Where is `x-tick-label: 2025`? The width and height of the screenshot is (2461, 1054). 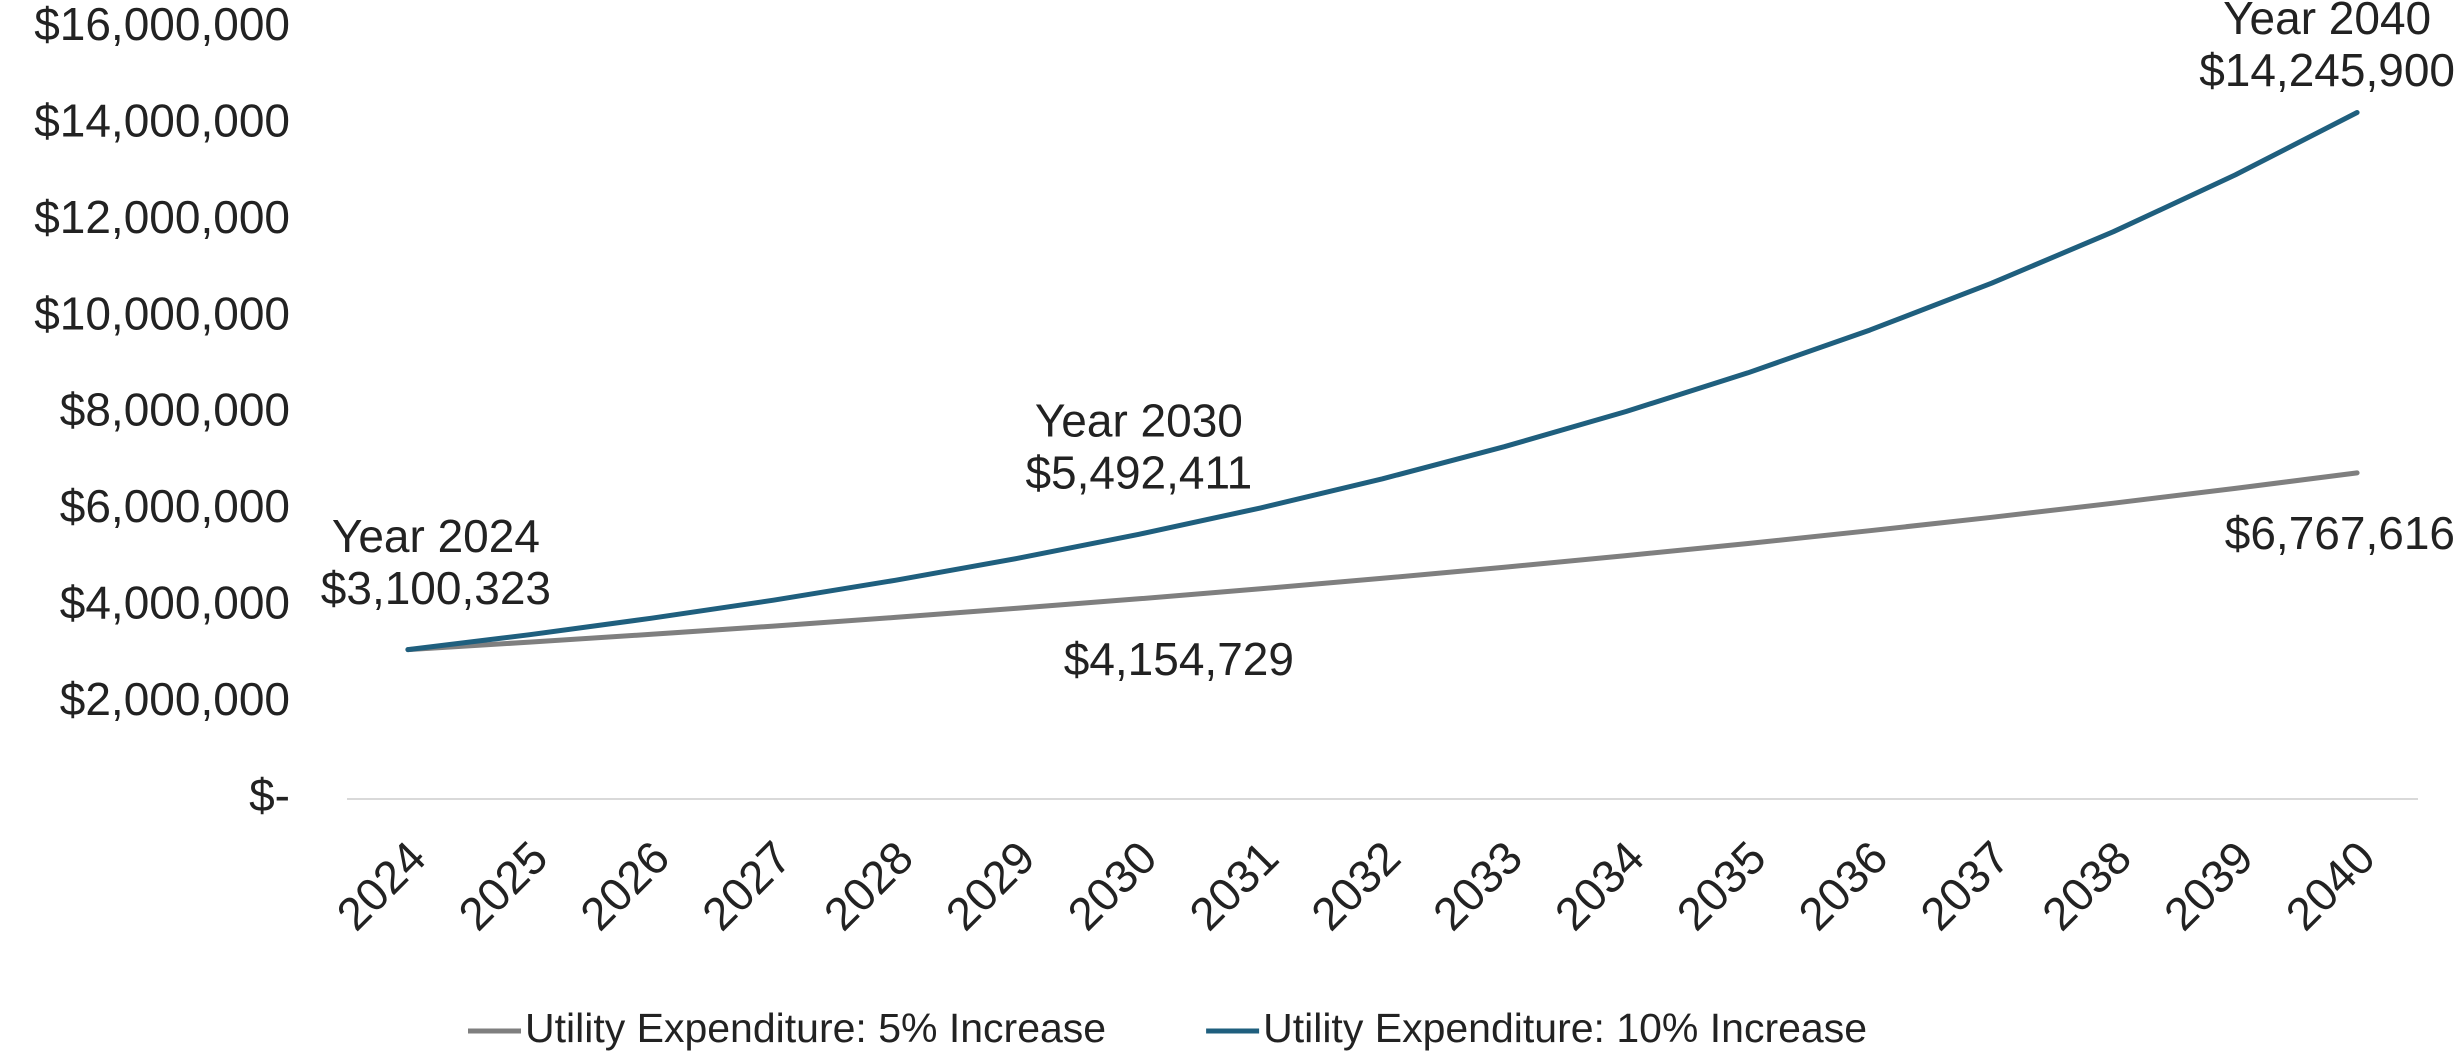
x-tick-label: 2025 is located at coordinates (502, 885).